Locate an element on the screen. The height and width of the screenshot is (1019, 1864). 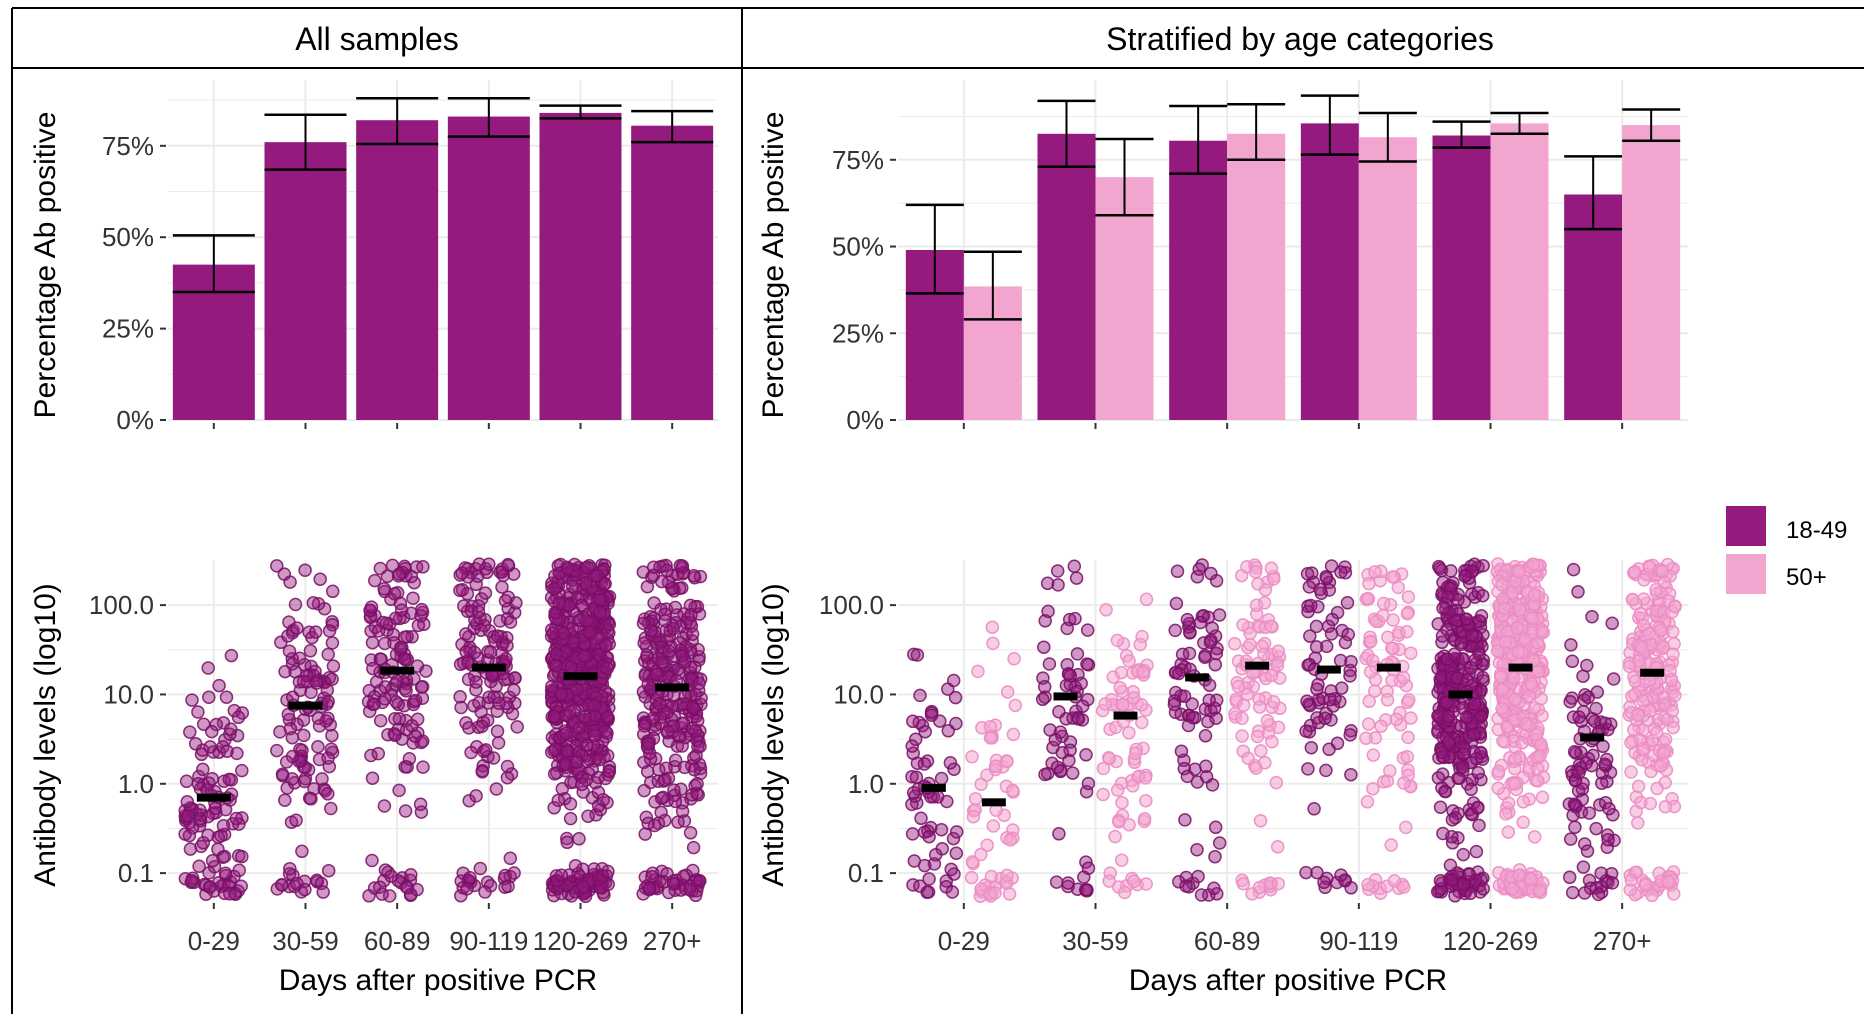
age-scatter-xtick-label-3: 90-119 is located at coordinates (1358, 941).